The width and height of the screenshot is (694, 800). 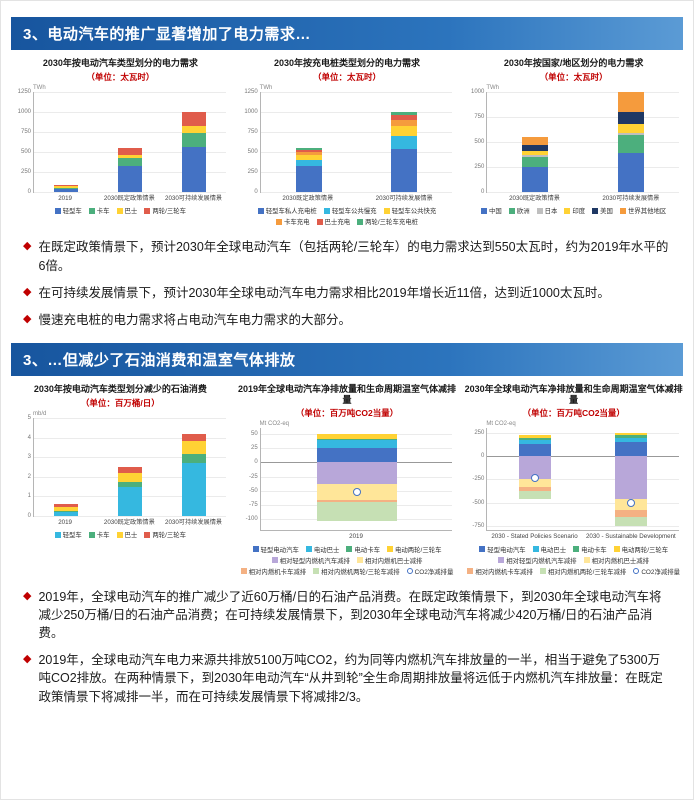 What do you see at coordinates (68, 210) in the screenshot?
I see `legend-item: 轻型车` at bounding box center [68, 210].